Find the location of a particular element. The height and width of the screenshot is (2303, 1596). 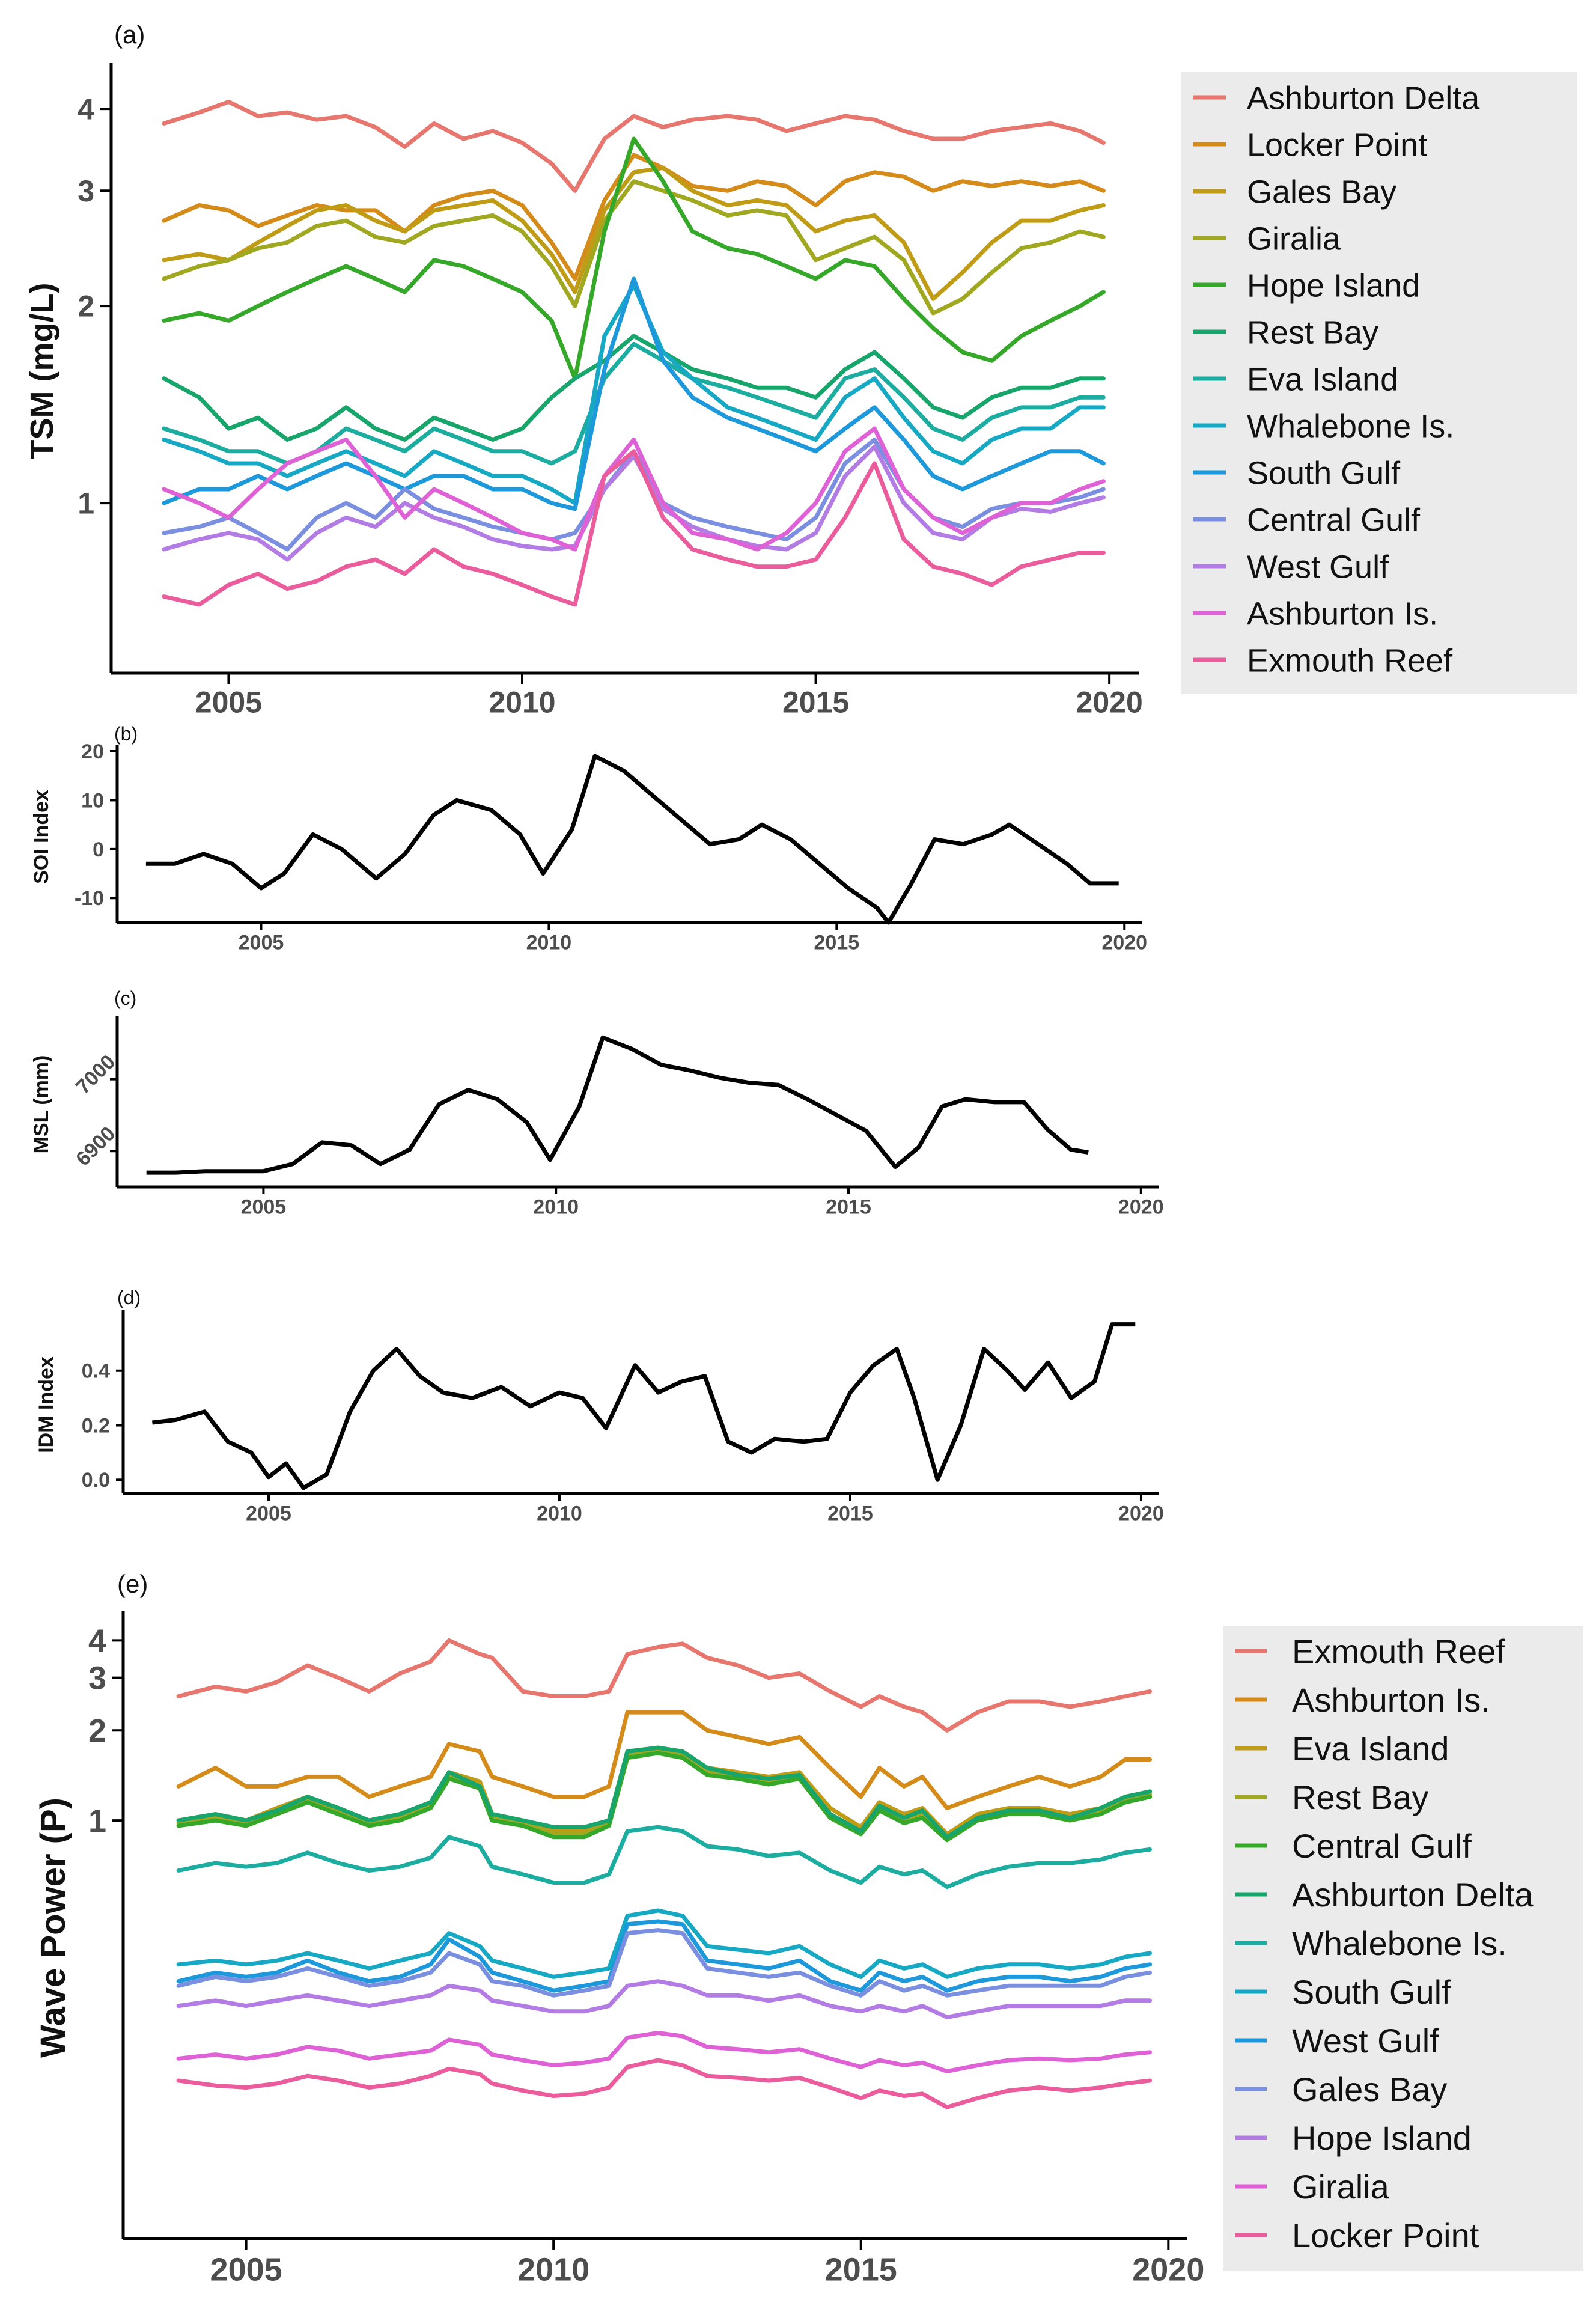

panel-label: (b) is located at coordinates (126, 734).